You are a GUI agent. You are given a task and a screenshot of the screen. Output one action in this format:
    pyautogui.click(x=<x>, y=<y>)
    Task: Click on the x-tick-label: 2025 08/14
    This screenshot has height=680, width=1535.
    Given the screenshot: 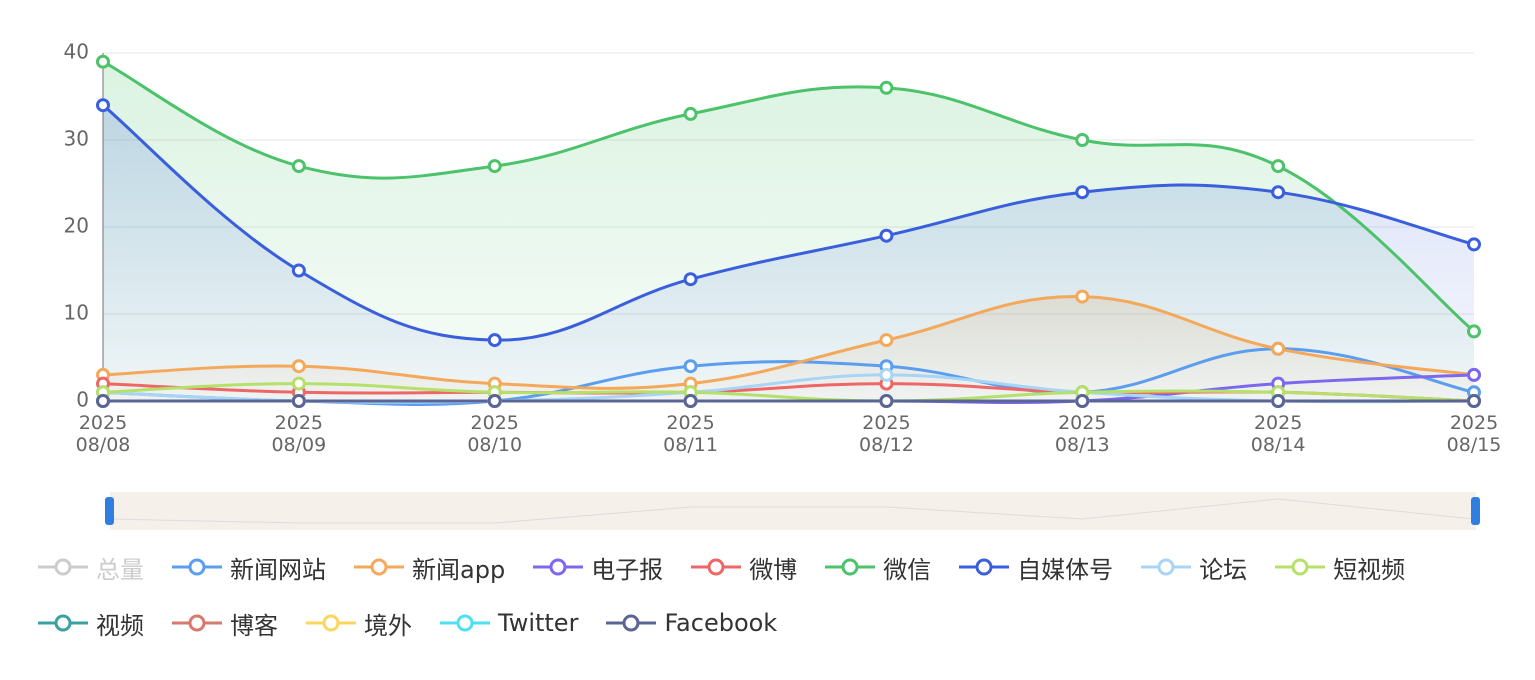 What is the action you would take?
    pyautogui.click(x=1278, y=434)
    